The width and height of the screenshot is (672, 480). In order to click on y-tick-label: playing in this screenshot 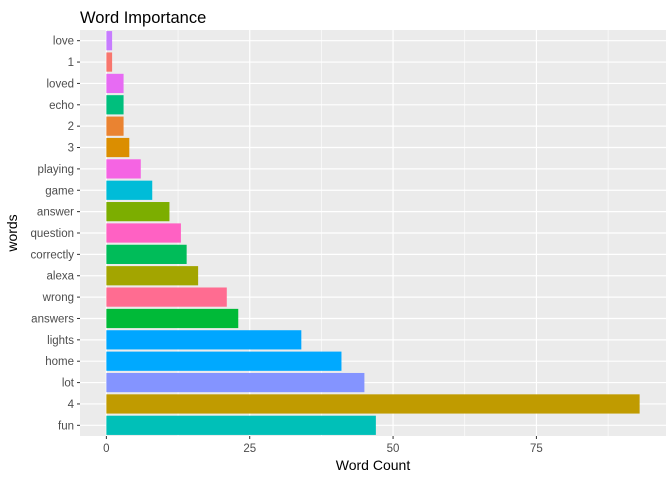, I will do `click(56, 170)`.